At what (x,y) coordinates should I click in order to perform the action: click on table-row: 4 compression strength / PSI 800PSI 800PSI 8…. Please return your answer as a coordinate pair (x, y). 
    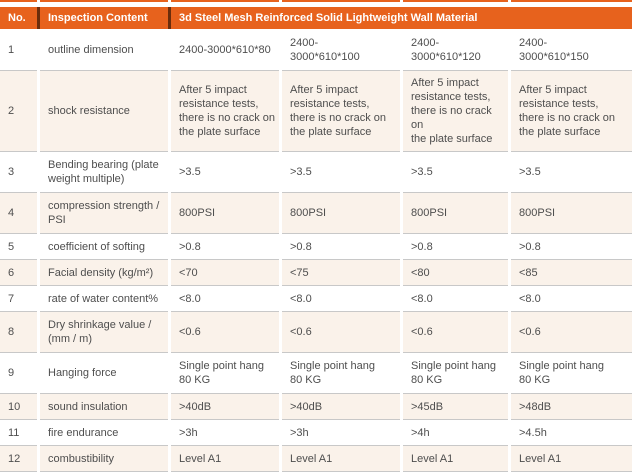
    Looking at the image, I should click on (316, 213).